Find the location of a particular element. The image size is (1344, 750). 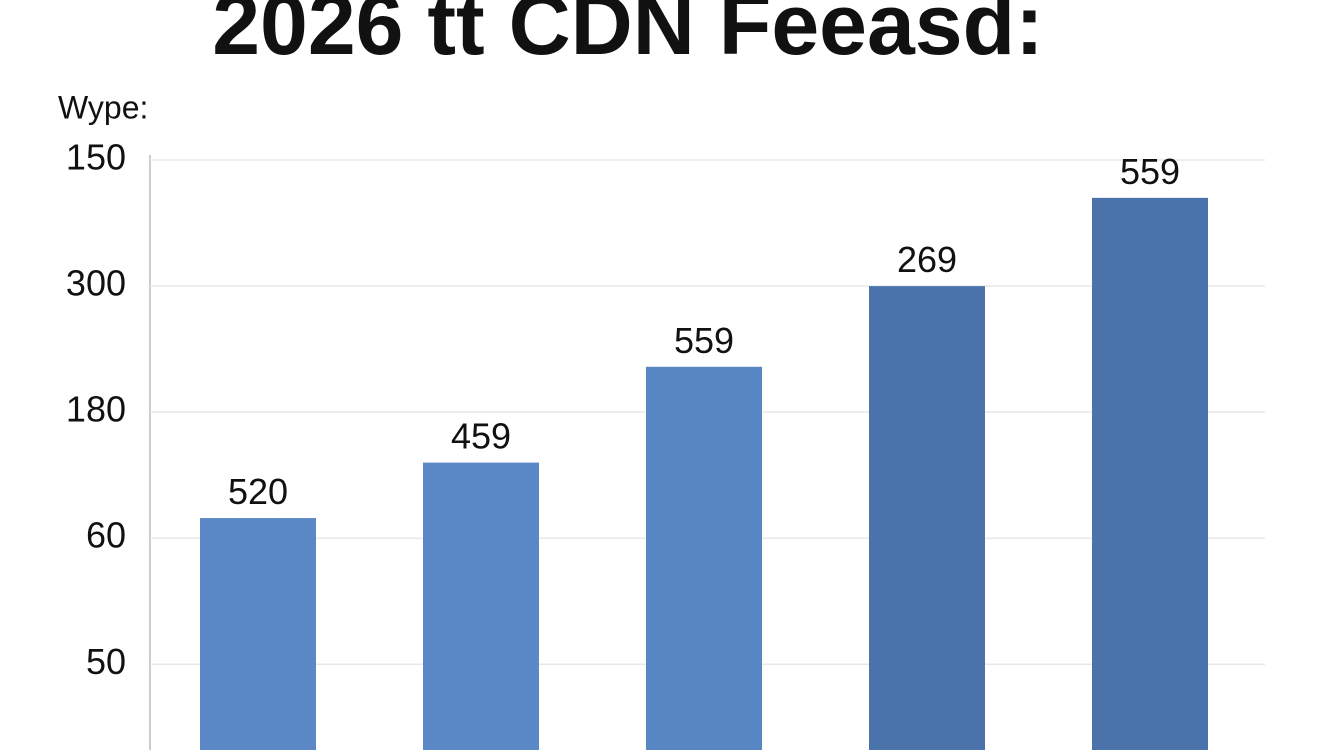

y-tick-label: 50 is located at coordinates (106, 661).